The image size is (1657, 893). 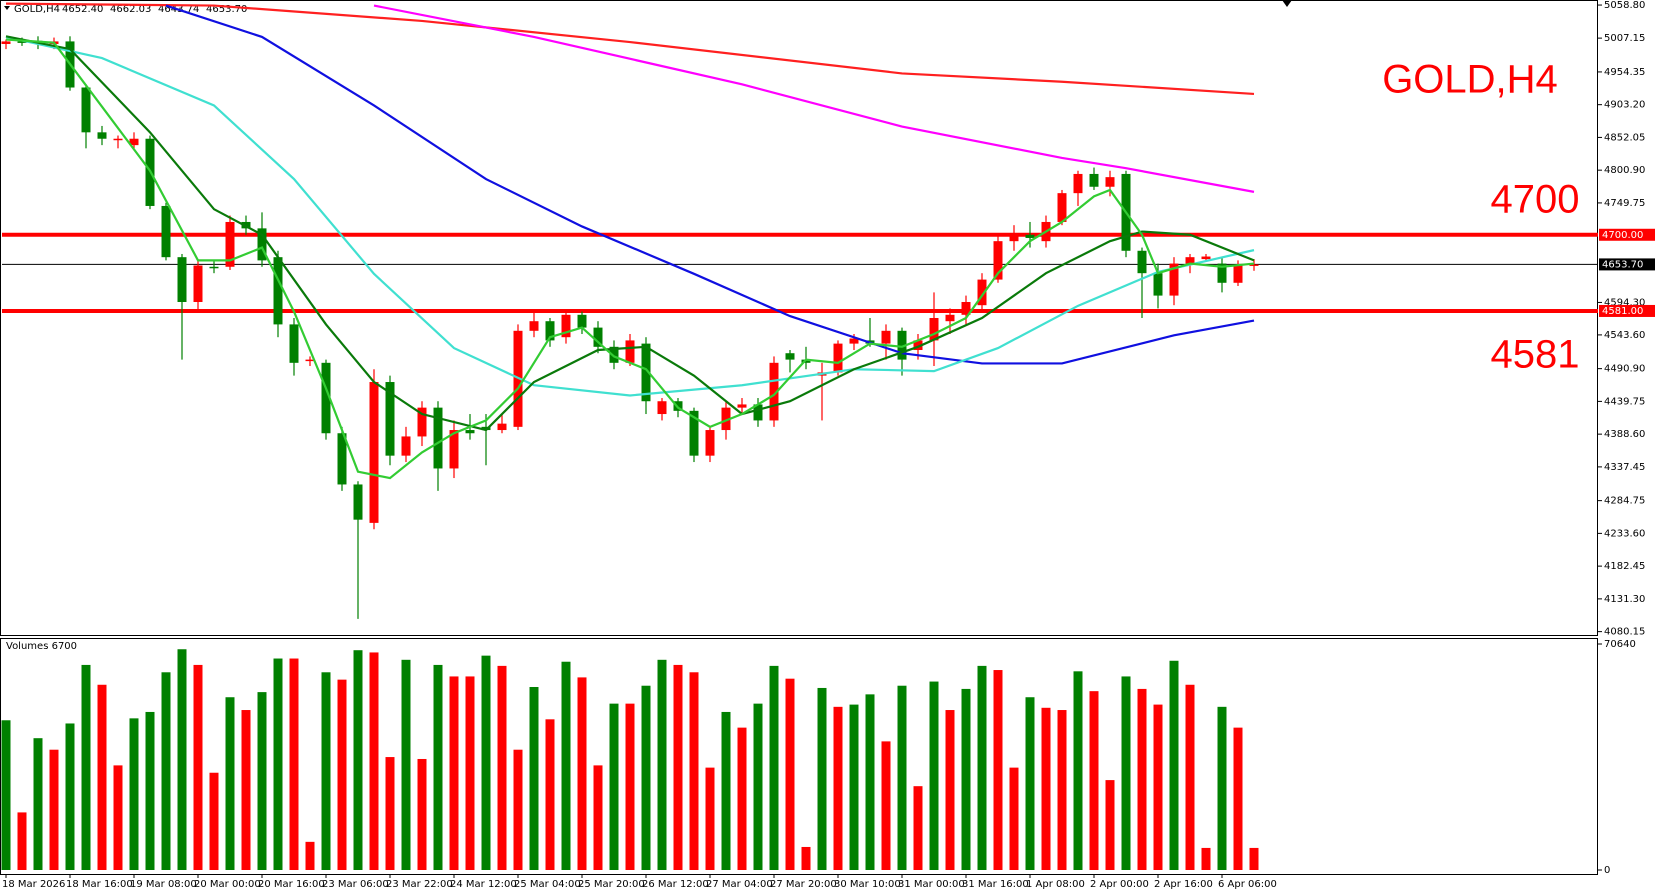 I want to click on x-tick-label: 19 Mar 08:00, so click(x=163, y=884).